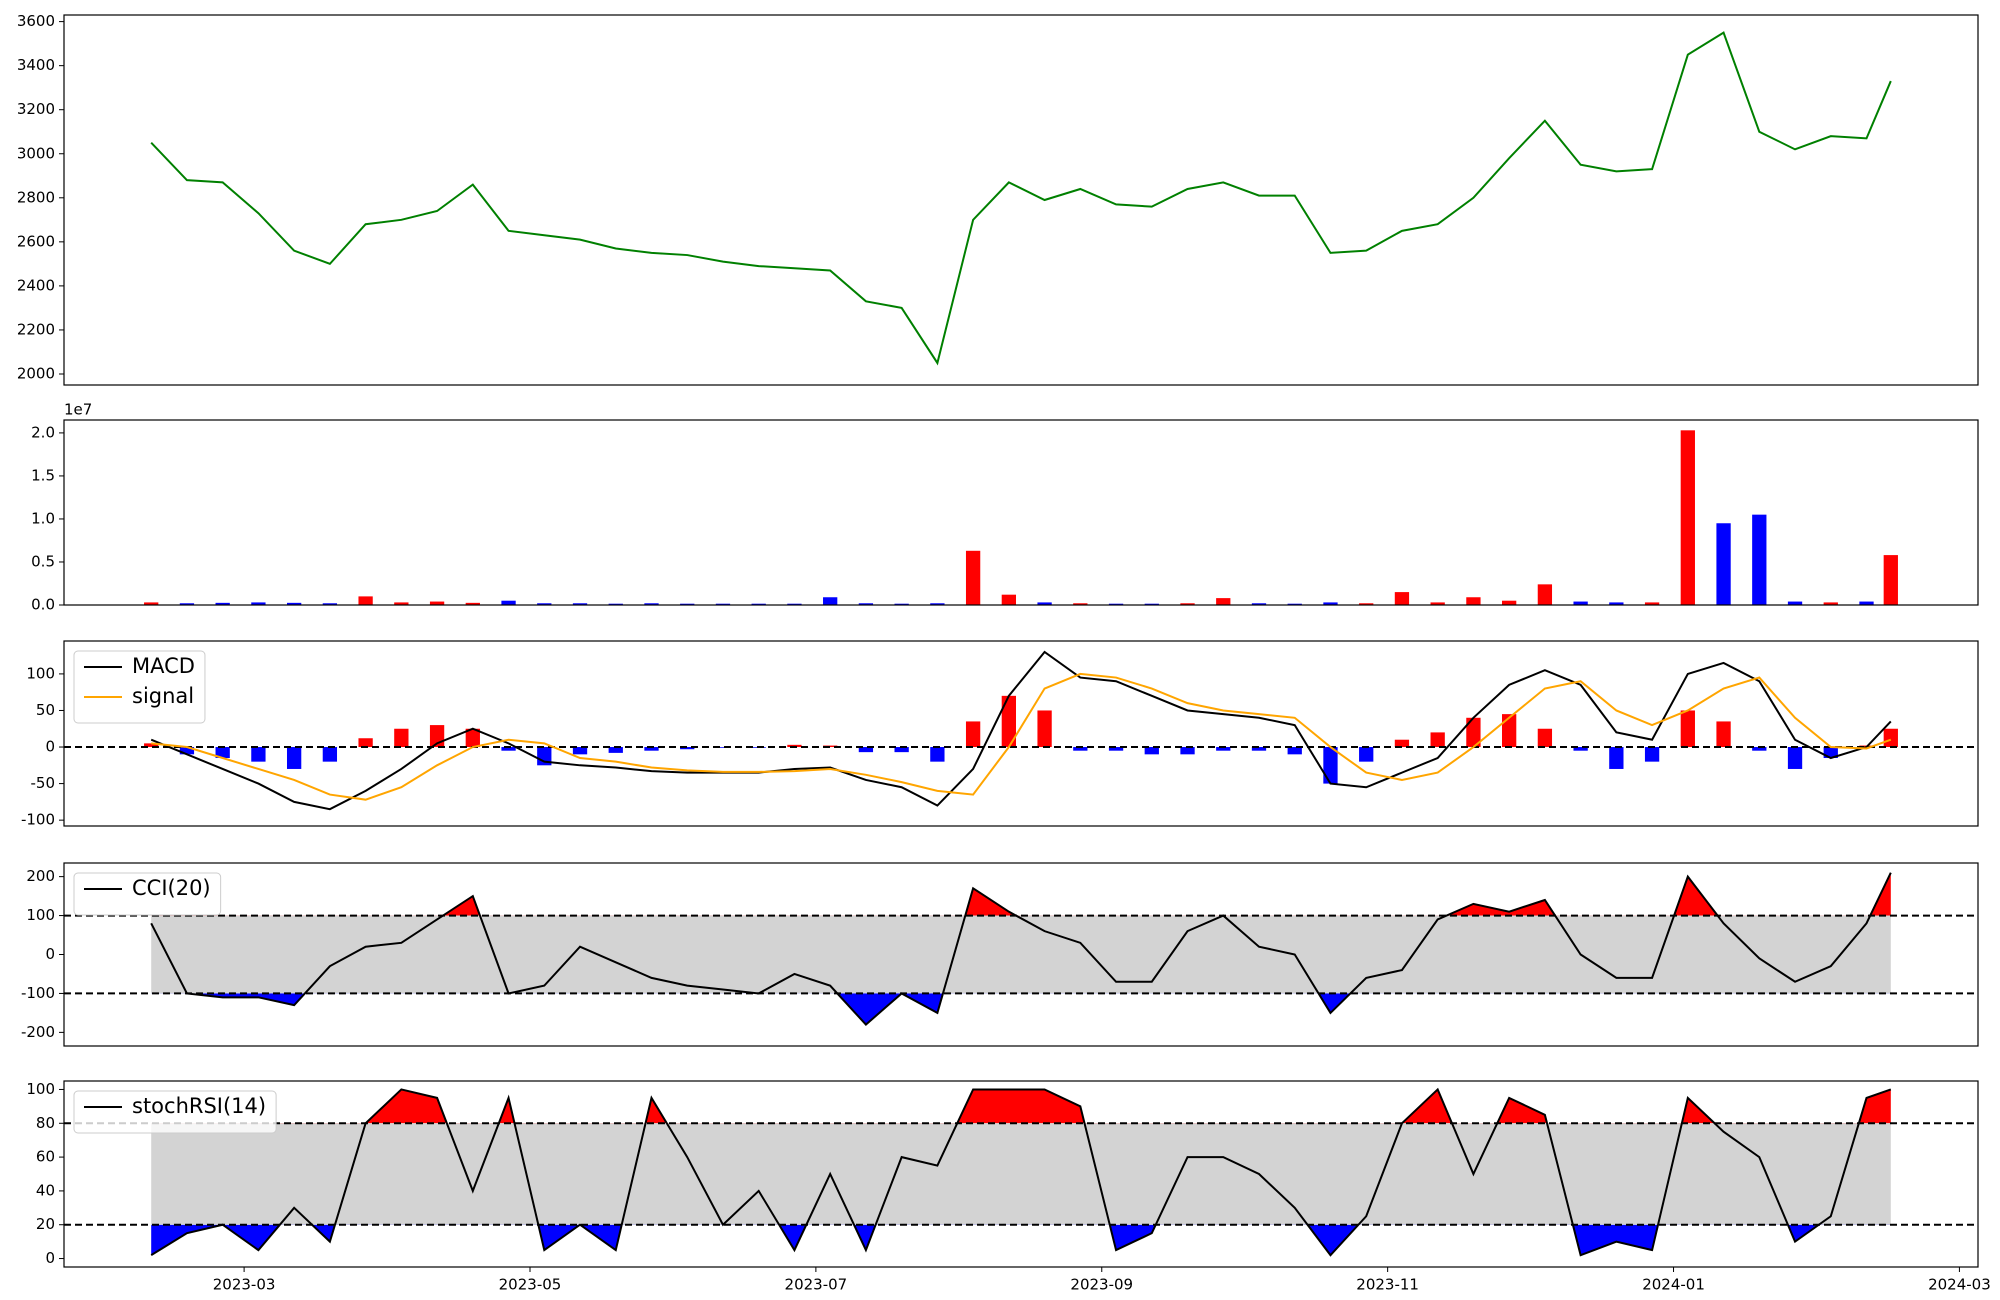  I want to click on x-tick-label: 2023-05, so click(530, 1285).